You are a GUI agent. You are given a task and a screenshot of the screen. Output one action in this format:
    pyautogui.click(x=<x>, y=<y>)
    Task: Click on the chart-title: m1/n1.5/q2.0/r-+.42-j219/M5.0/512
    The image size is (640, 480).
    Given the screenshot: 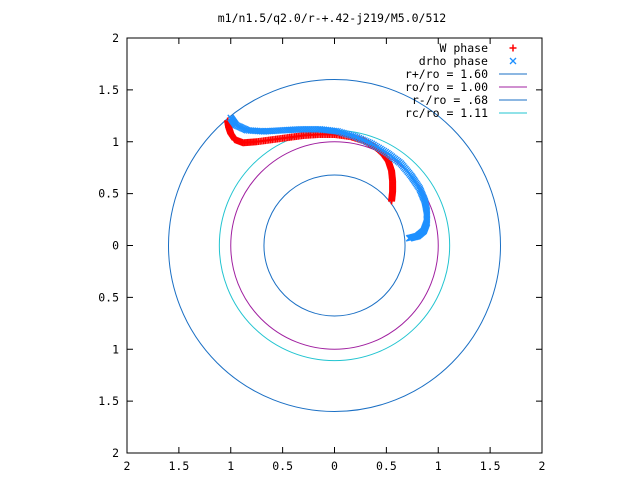 What is the action you would take?
    pyautogui.click(x=332, y=18)
    